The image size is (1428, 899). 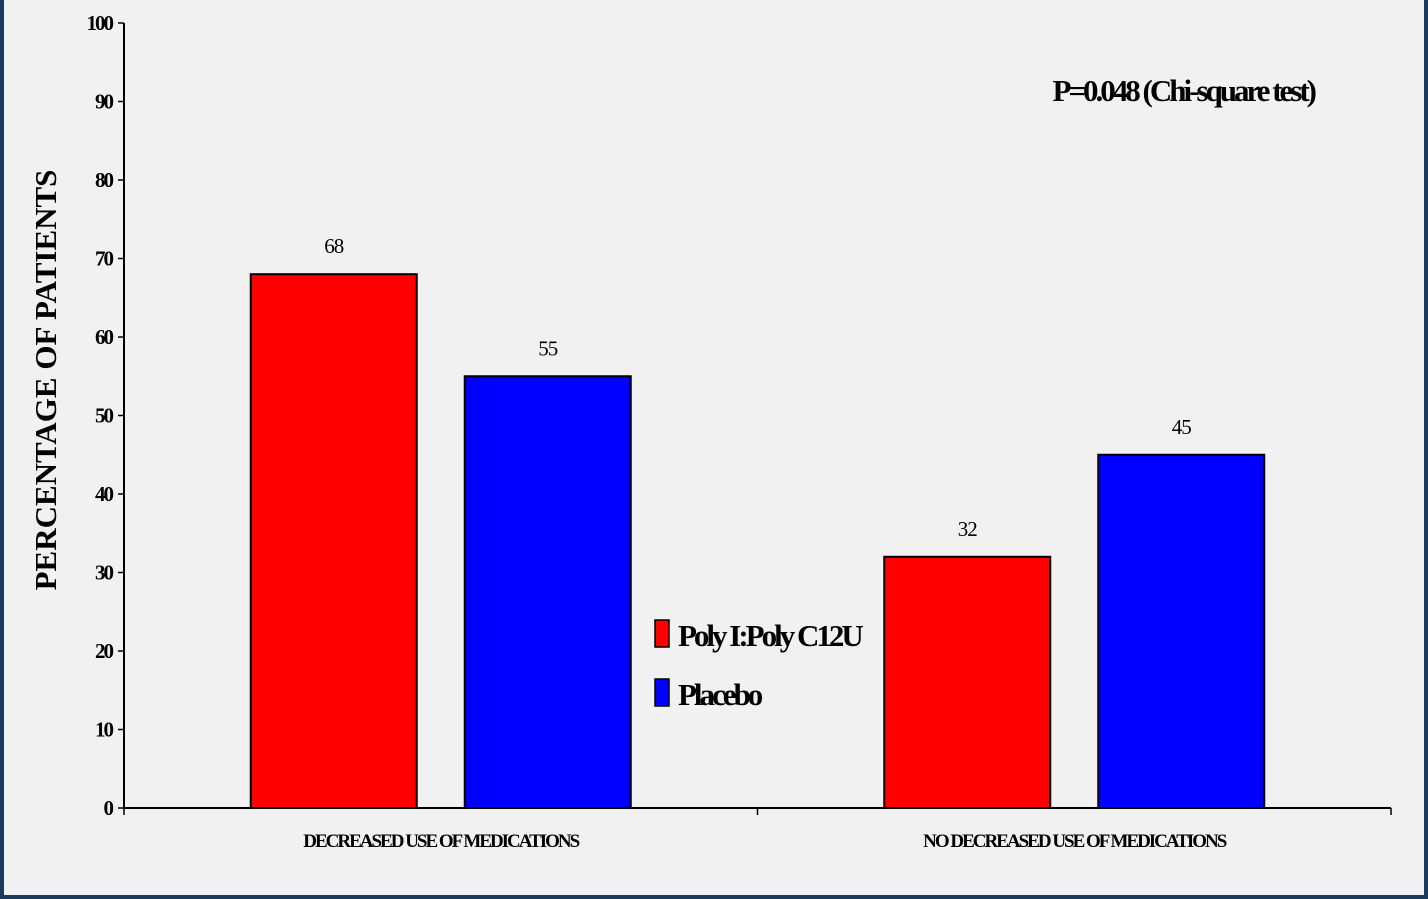 I want to click on data-label: 45, so click(x=1182, y=427).